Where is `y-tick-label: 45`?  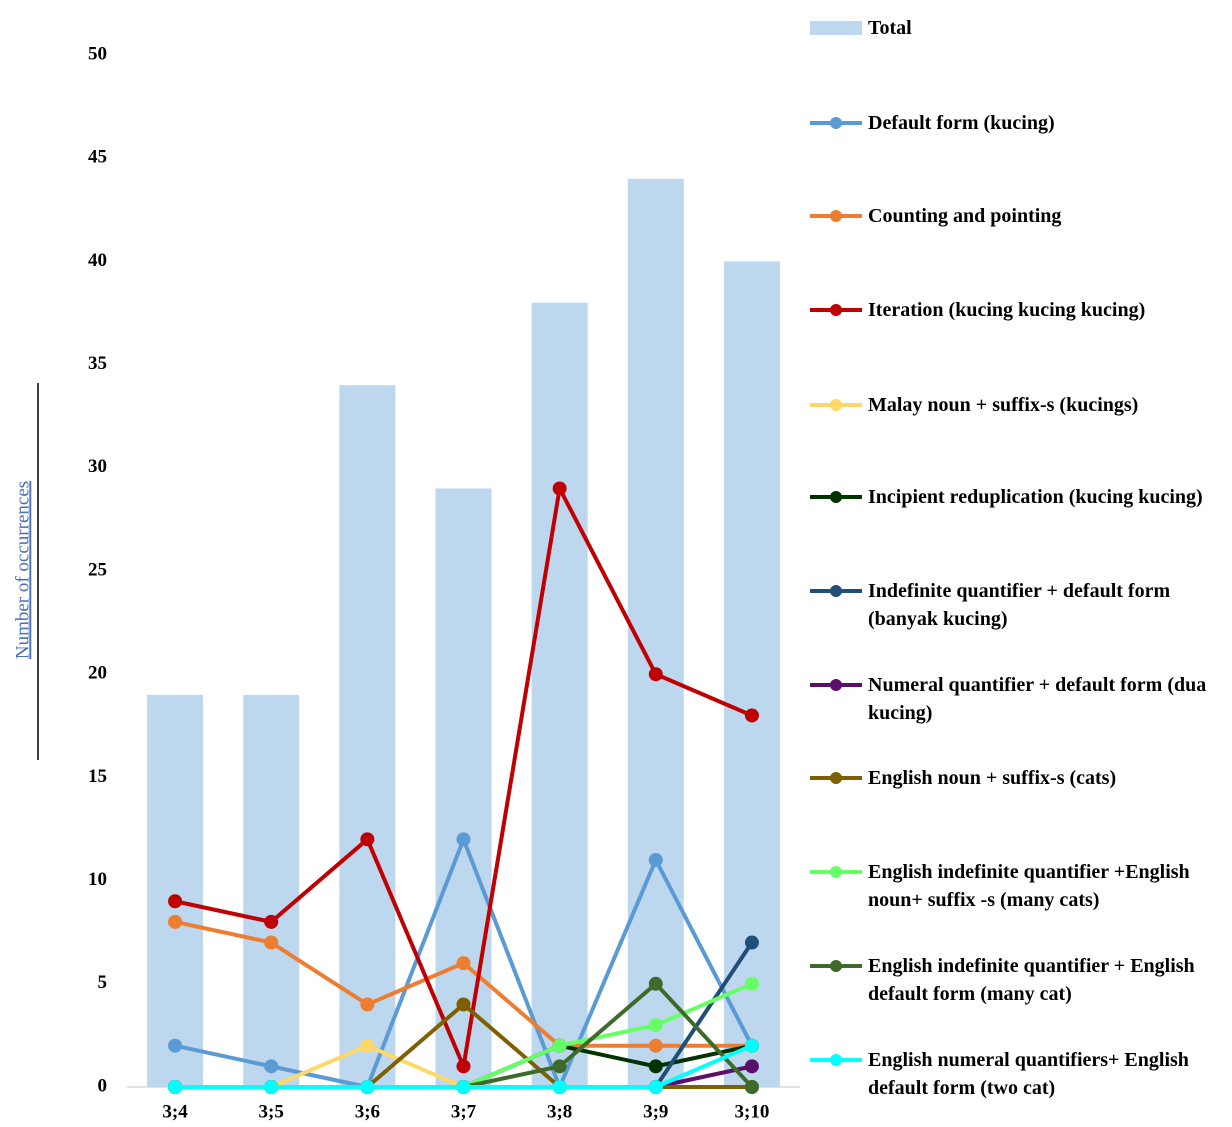 y-tick-label: 45 is located at coordinates (97, 157).